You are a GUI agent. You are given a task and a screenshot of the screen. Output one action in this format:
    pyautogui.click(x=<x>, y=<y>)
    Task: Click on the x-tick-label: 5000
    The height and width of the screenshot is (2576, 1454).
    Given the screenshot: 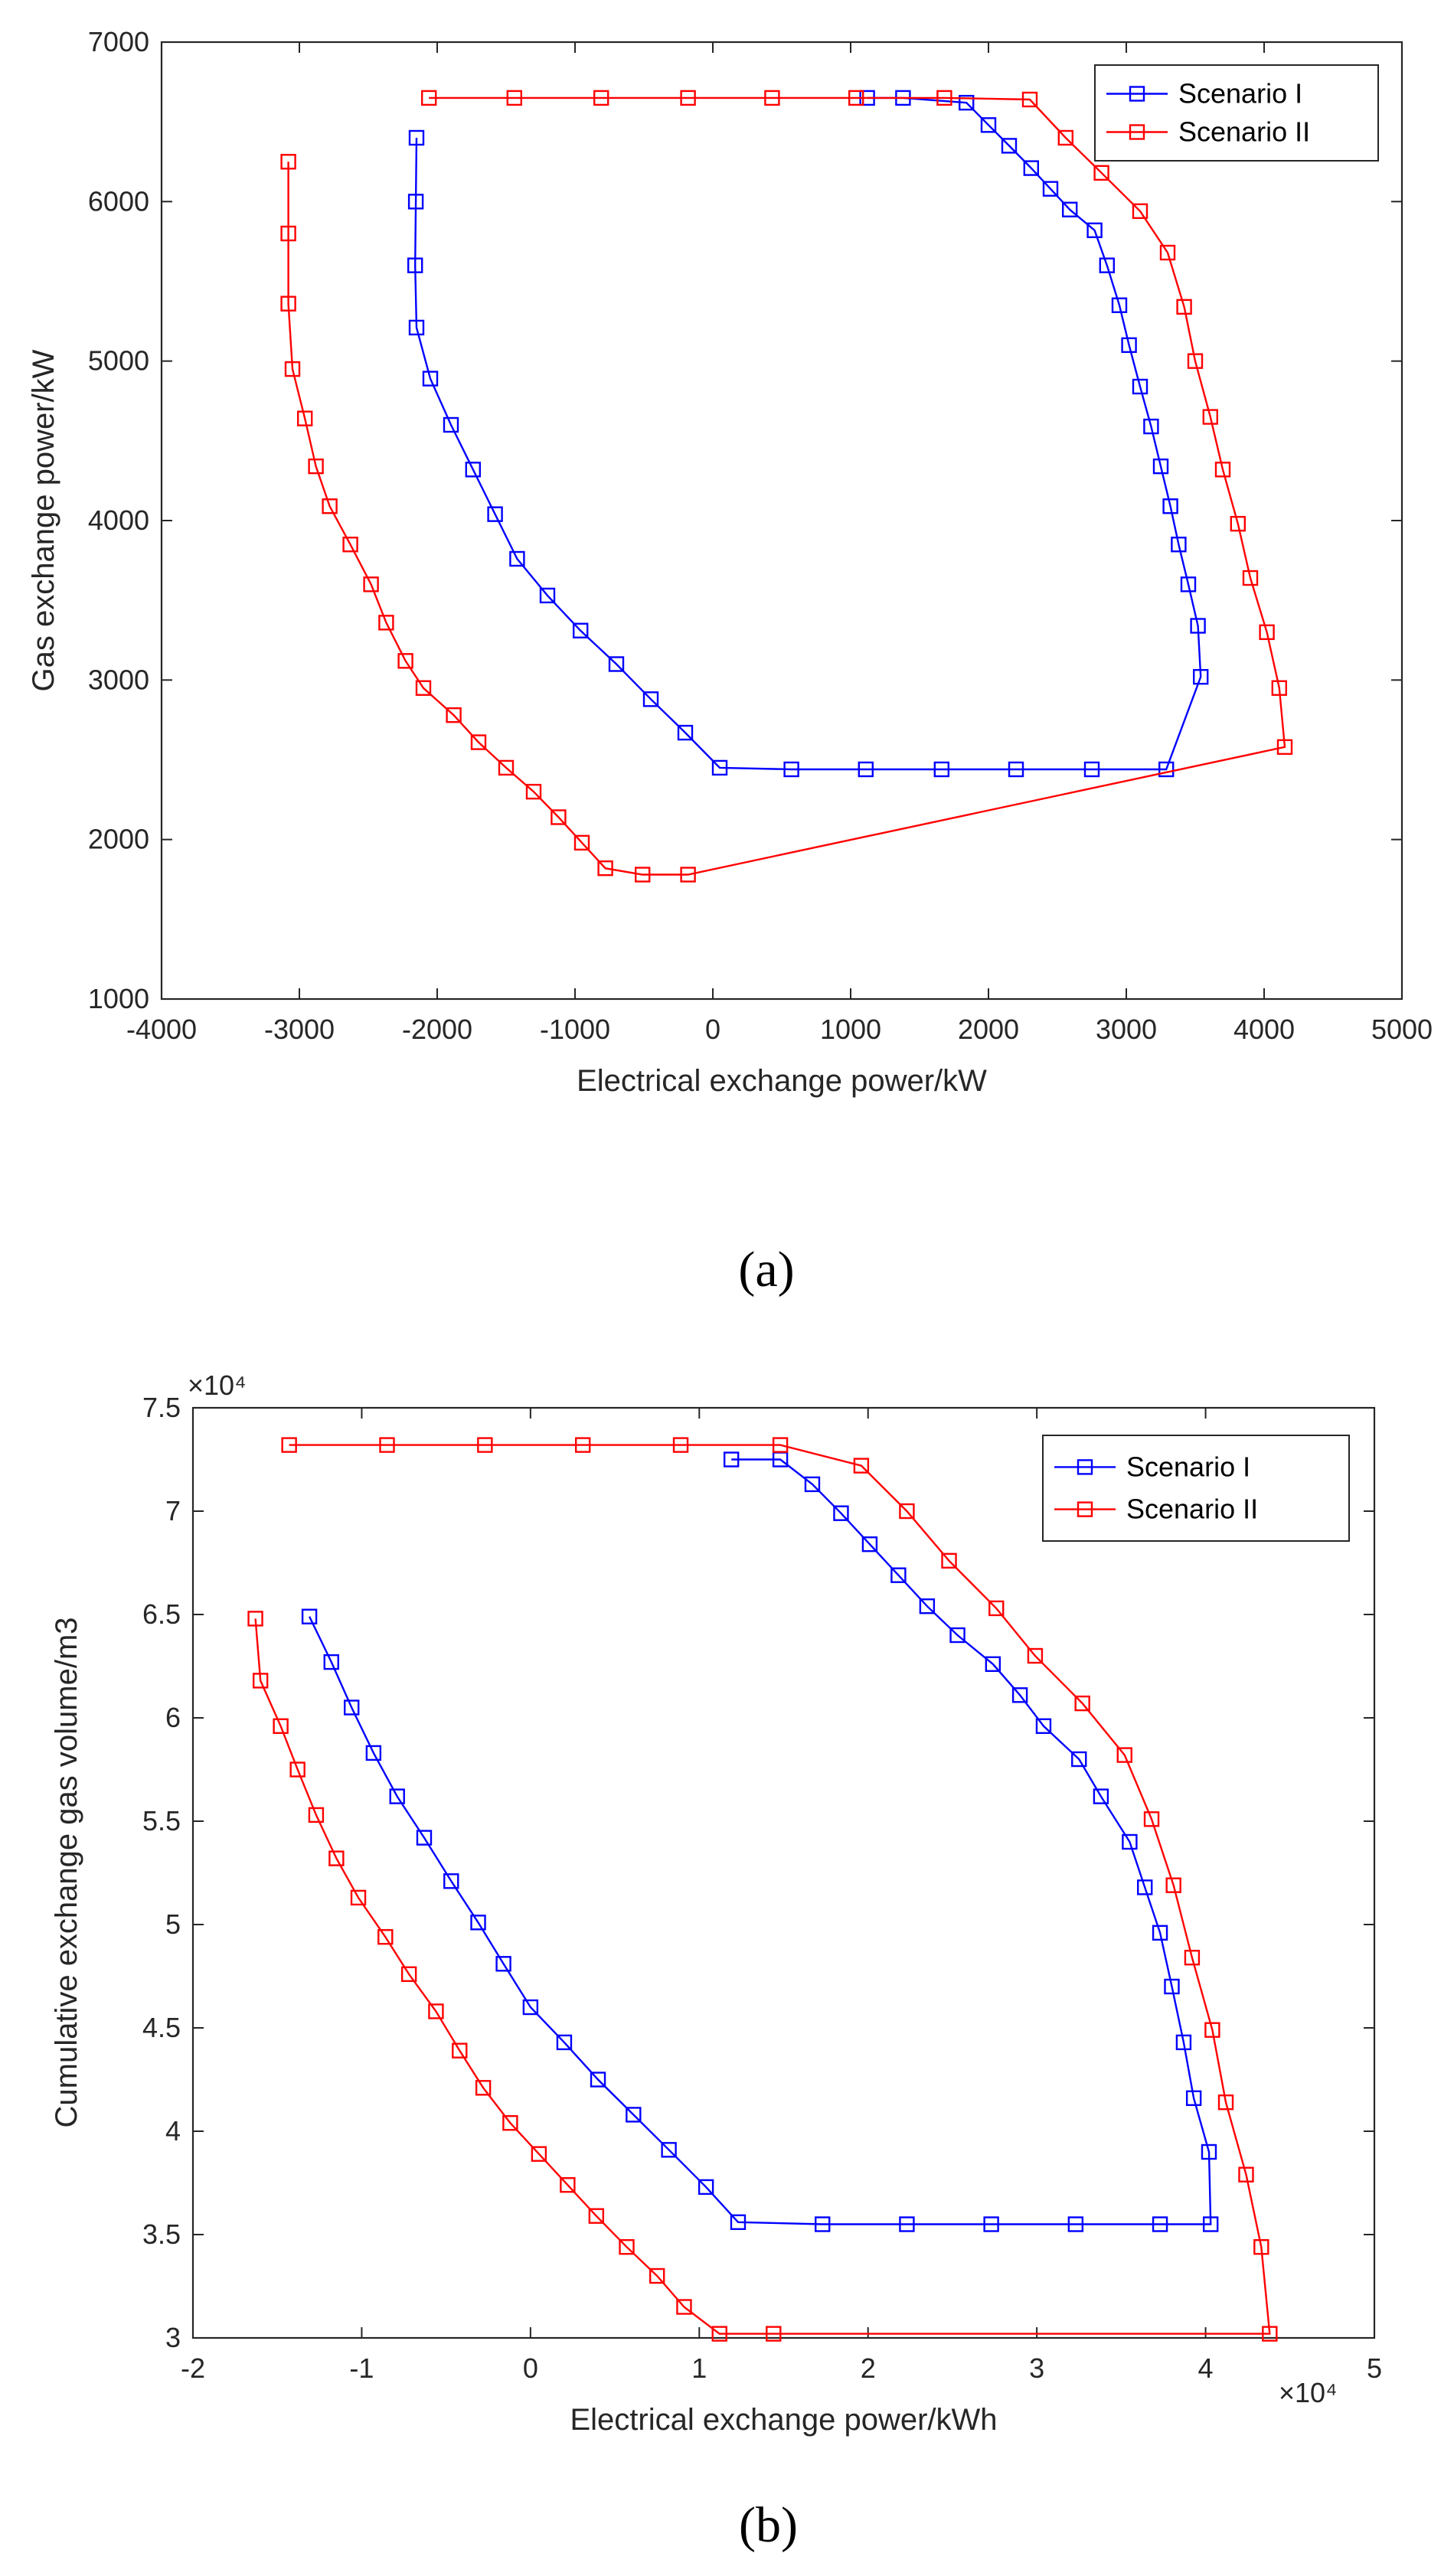 What is the action you would take?
    pyautogui.click(x=1402, y=1029)
    